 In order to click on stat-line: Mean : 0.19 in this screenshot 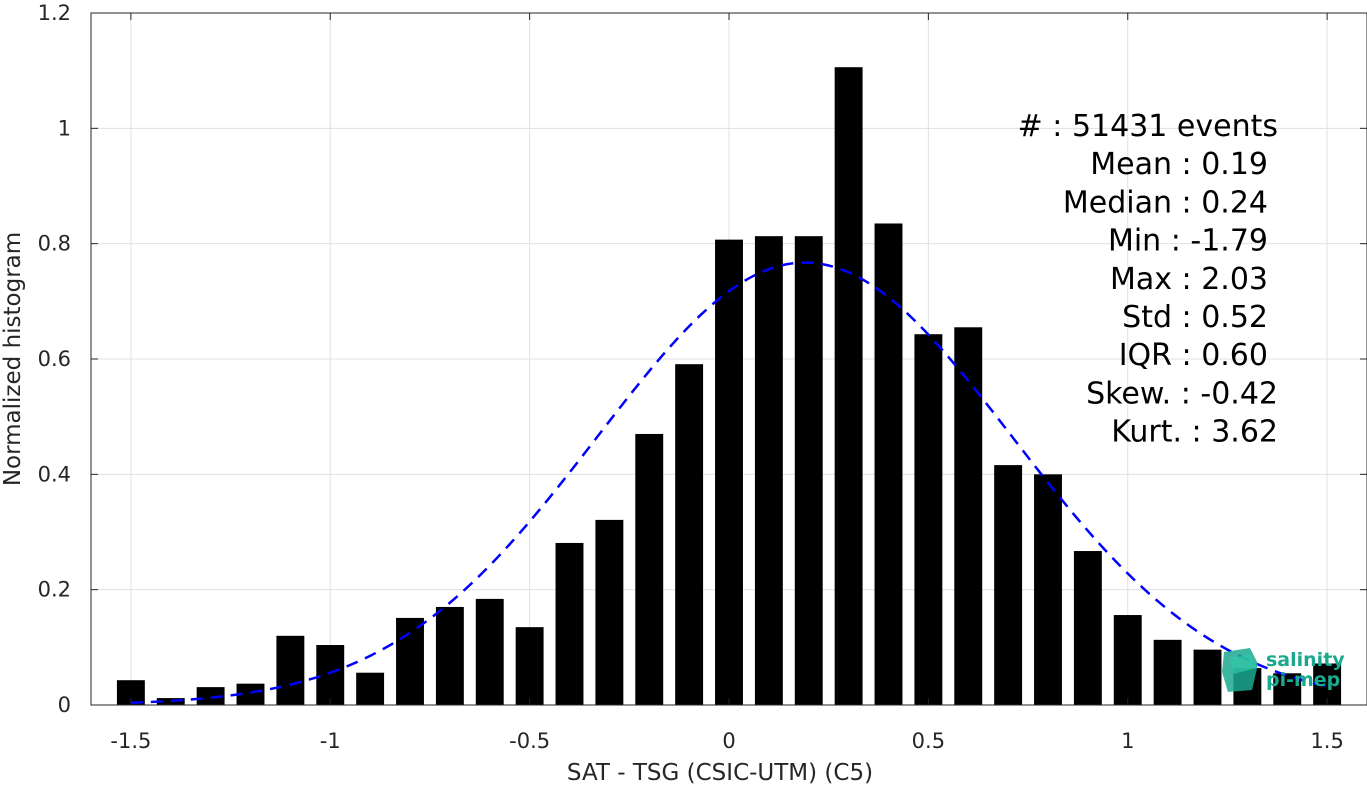, I will do `click(1179, 164)`.